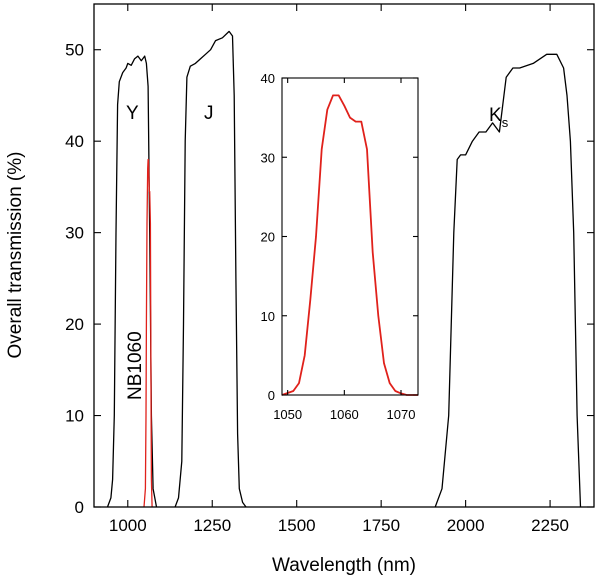 The width and height of the screenshot is (600, 579). Describe the element at coordinates (268, 157) in the screenshot. I see `inset-y-tick-label: 30` at that location.